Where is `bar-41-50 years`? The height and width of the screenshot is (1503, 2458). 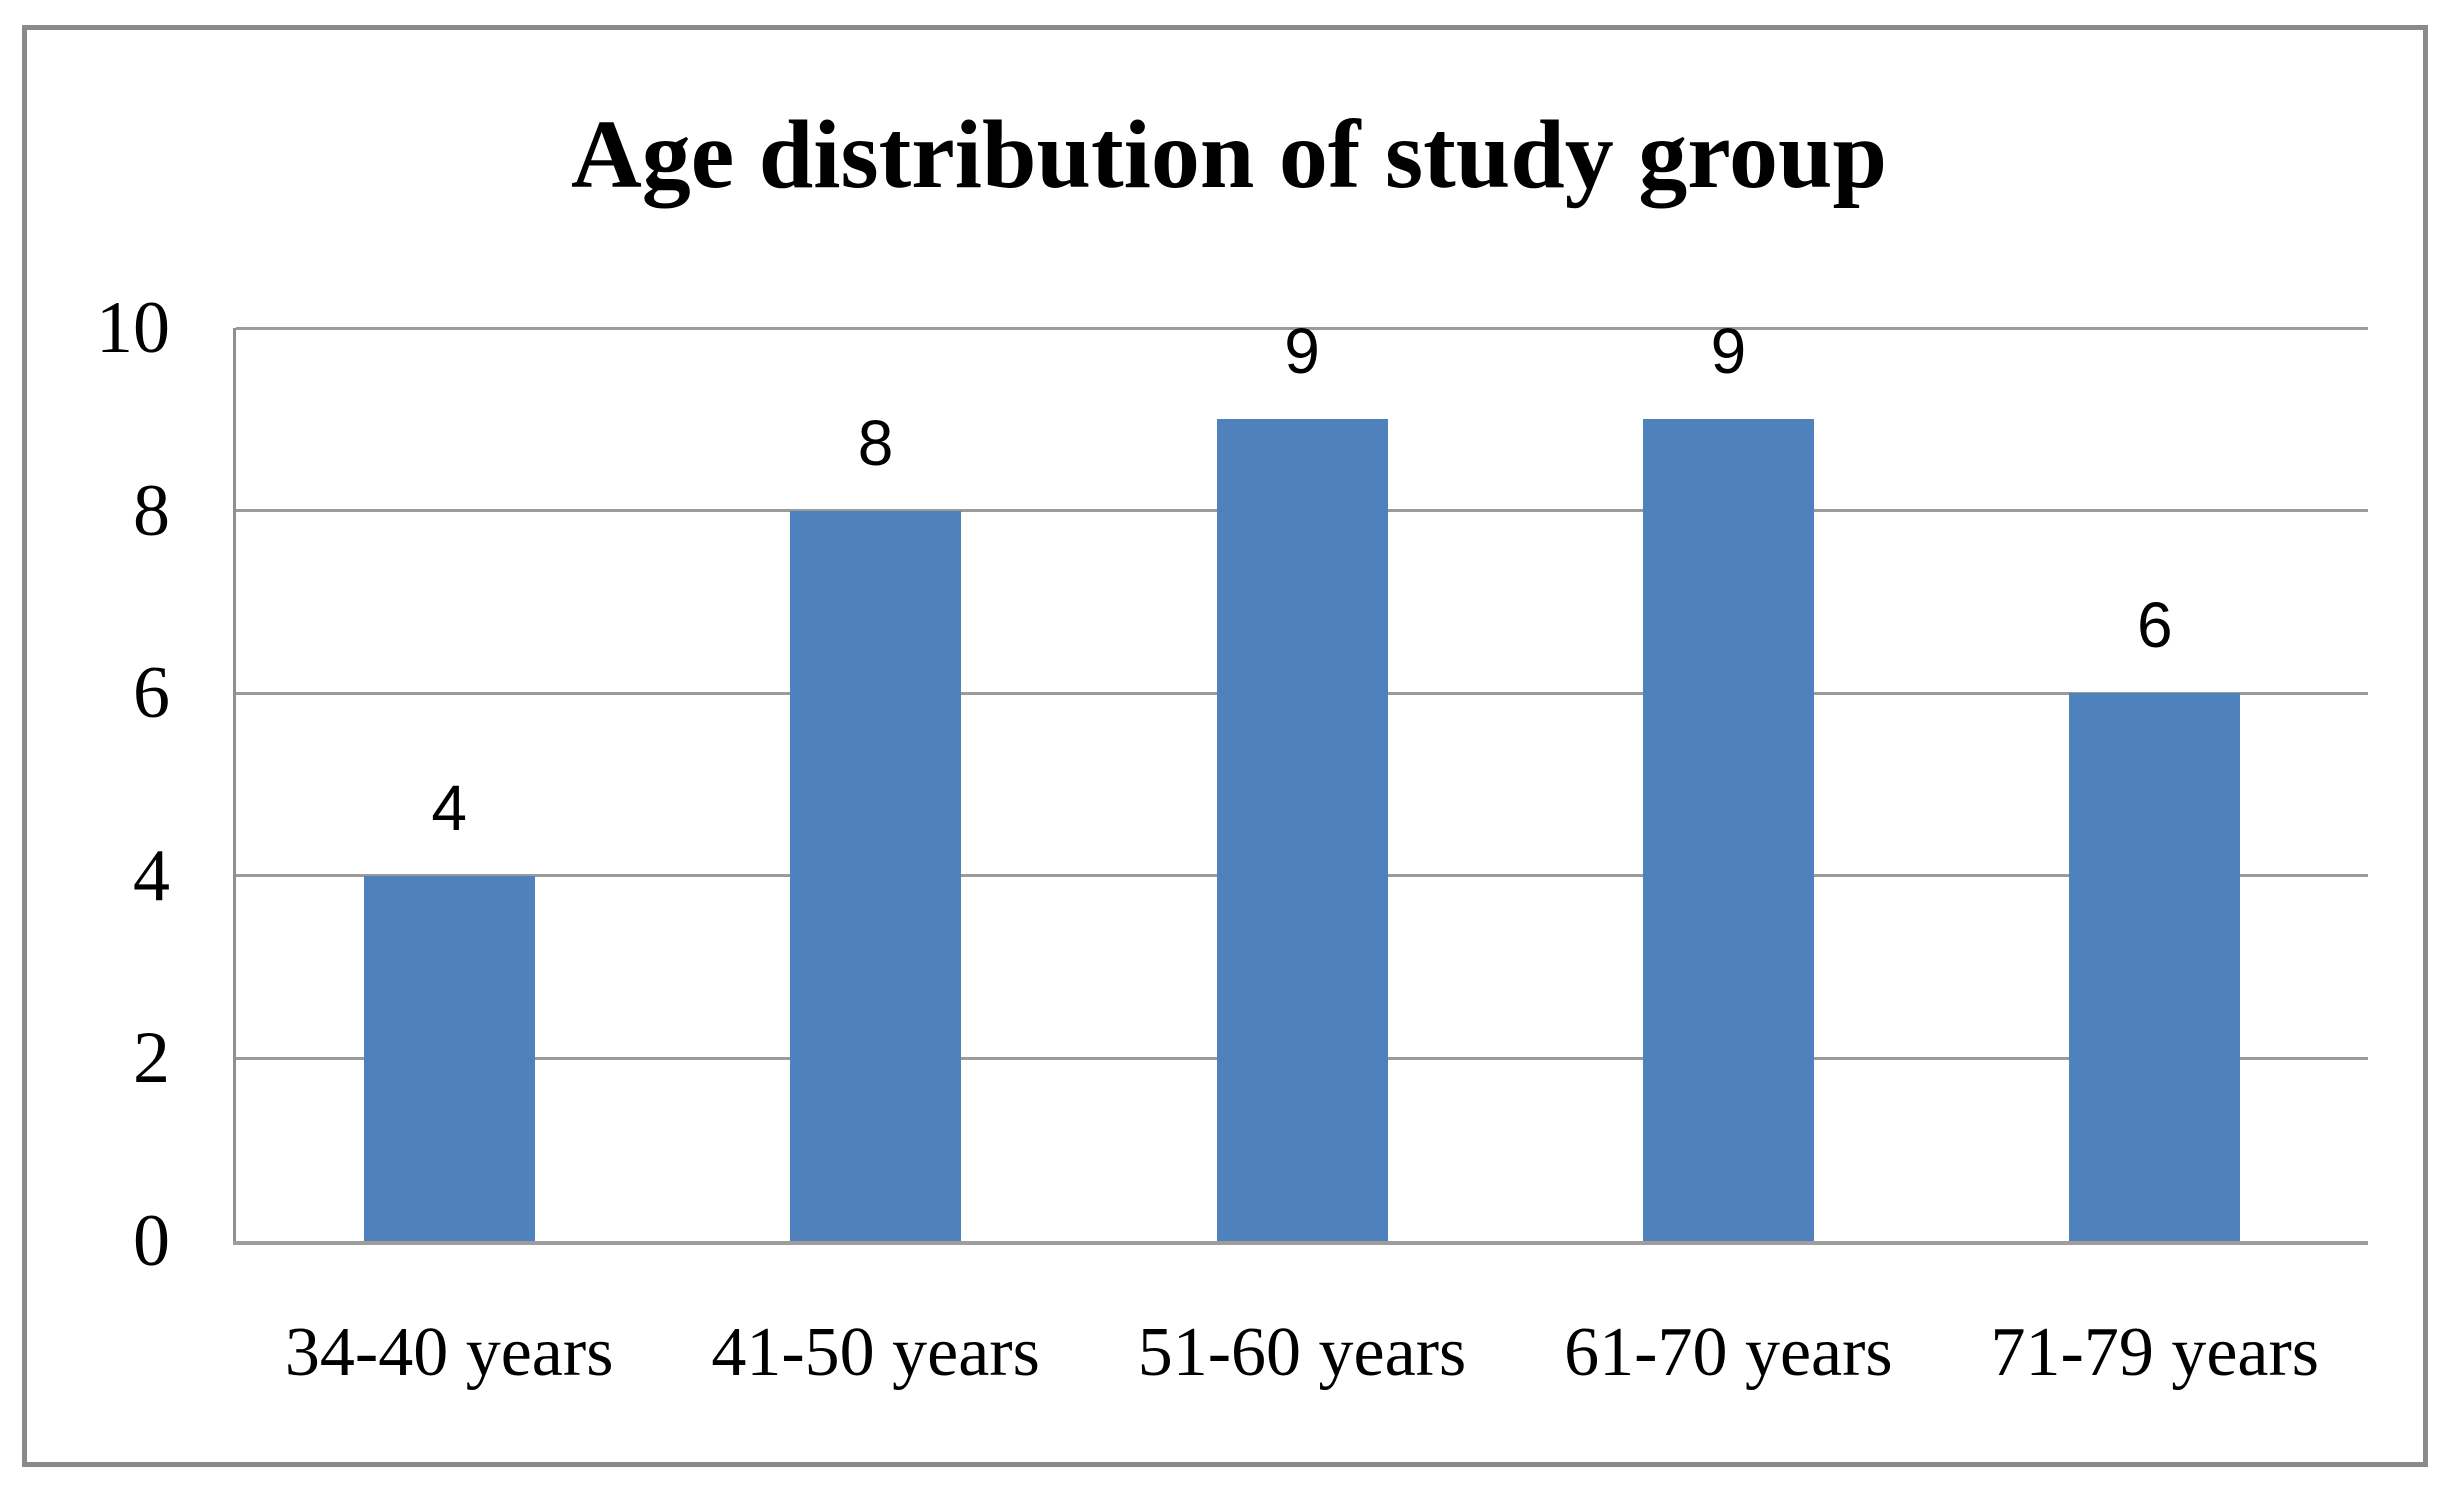
bar-41-50 years is located at coordinates (876, 875).